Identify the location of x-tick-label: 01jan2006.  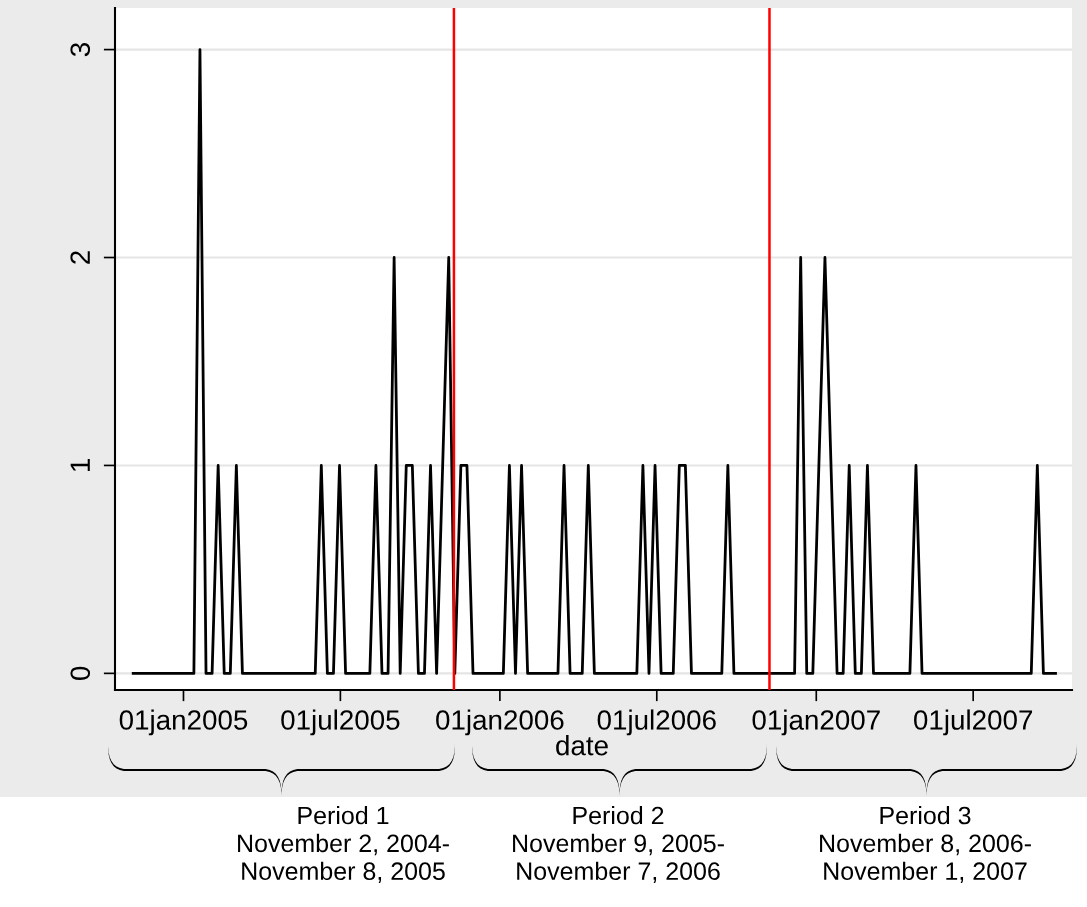
(500, 722).